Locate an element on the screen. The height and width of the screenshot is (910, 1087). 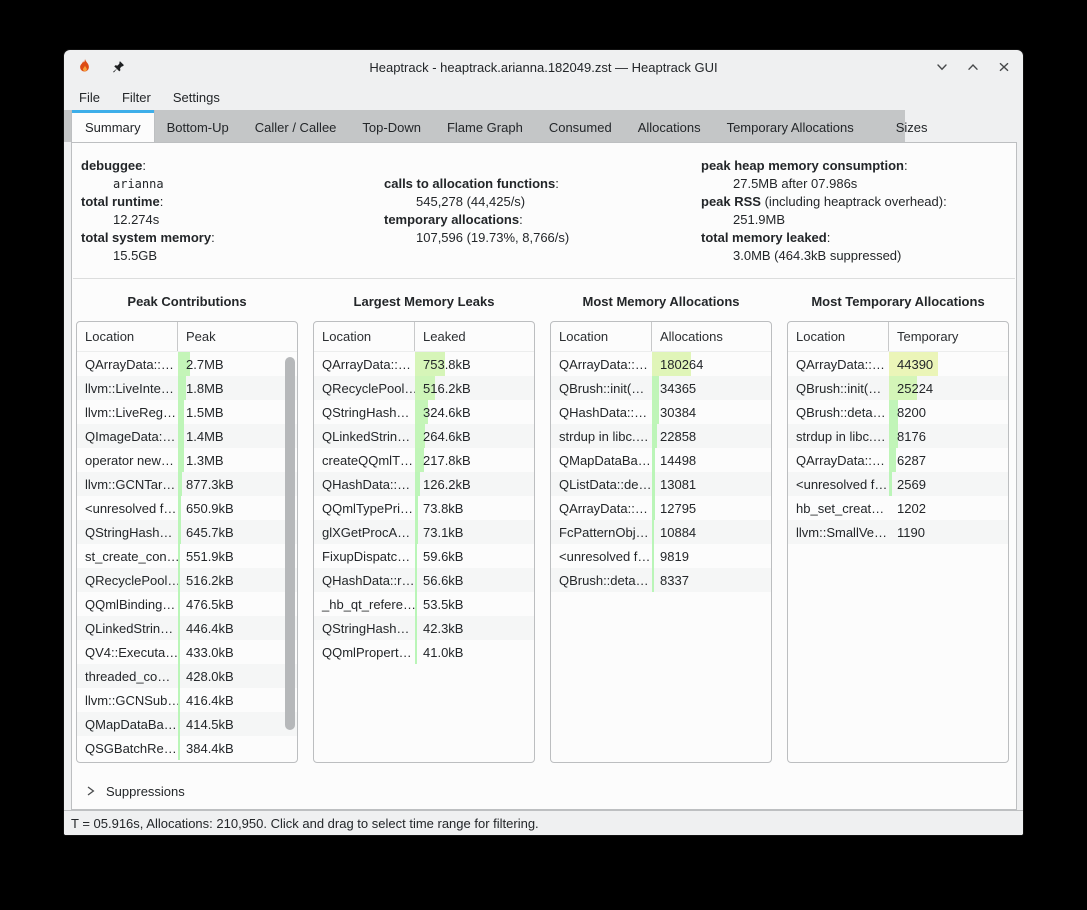
table-row: llvm::SmallVe… 1190 is located at coordinates (898, 532).